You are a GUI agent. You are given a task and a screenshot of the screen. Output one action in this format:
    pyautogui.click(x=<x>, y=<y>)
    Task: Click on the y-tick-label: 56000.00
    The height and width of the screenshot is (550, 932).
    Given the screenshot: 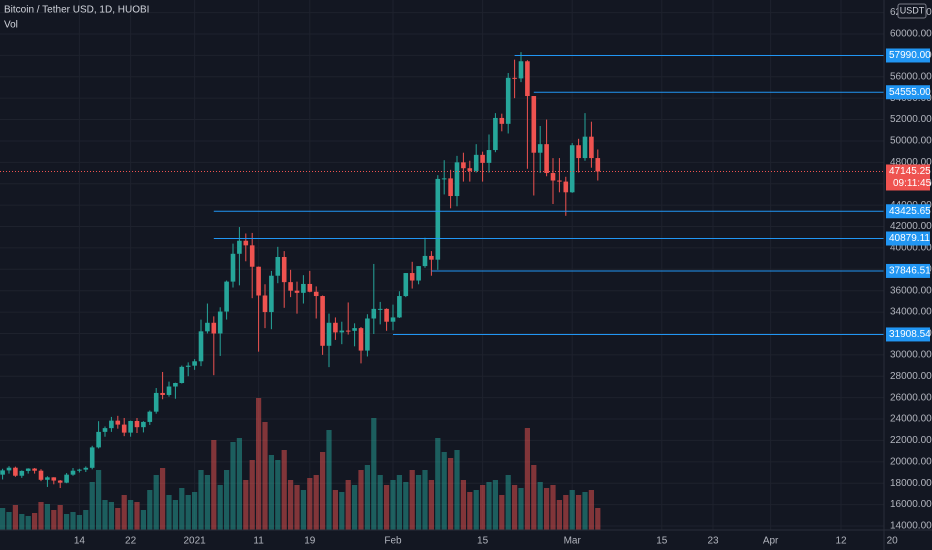 What is the action you would take?
    pyautogui.click(x=911, y=76)
    